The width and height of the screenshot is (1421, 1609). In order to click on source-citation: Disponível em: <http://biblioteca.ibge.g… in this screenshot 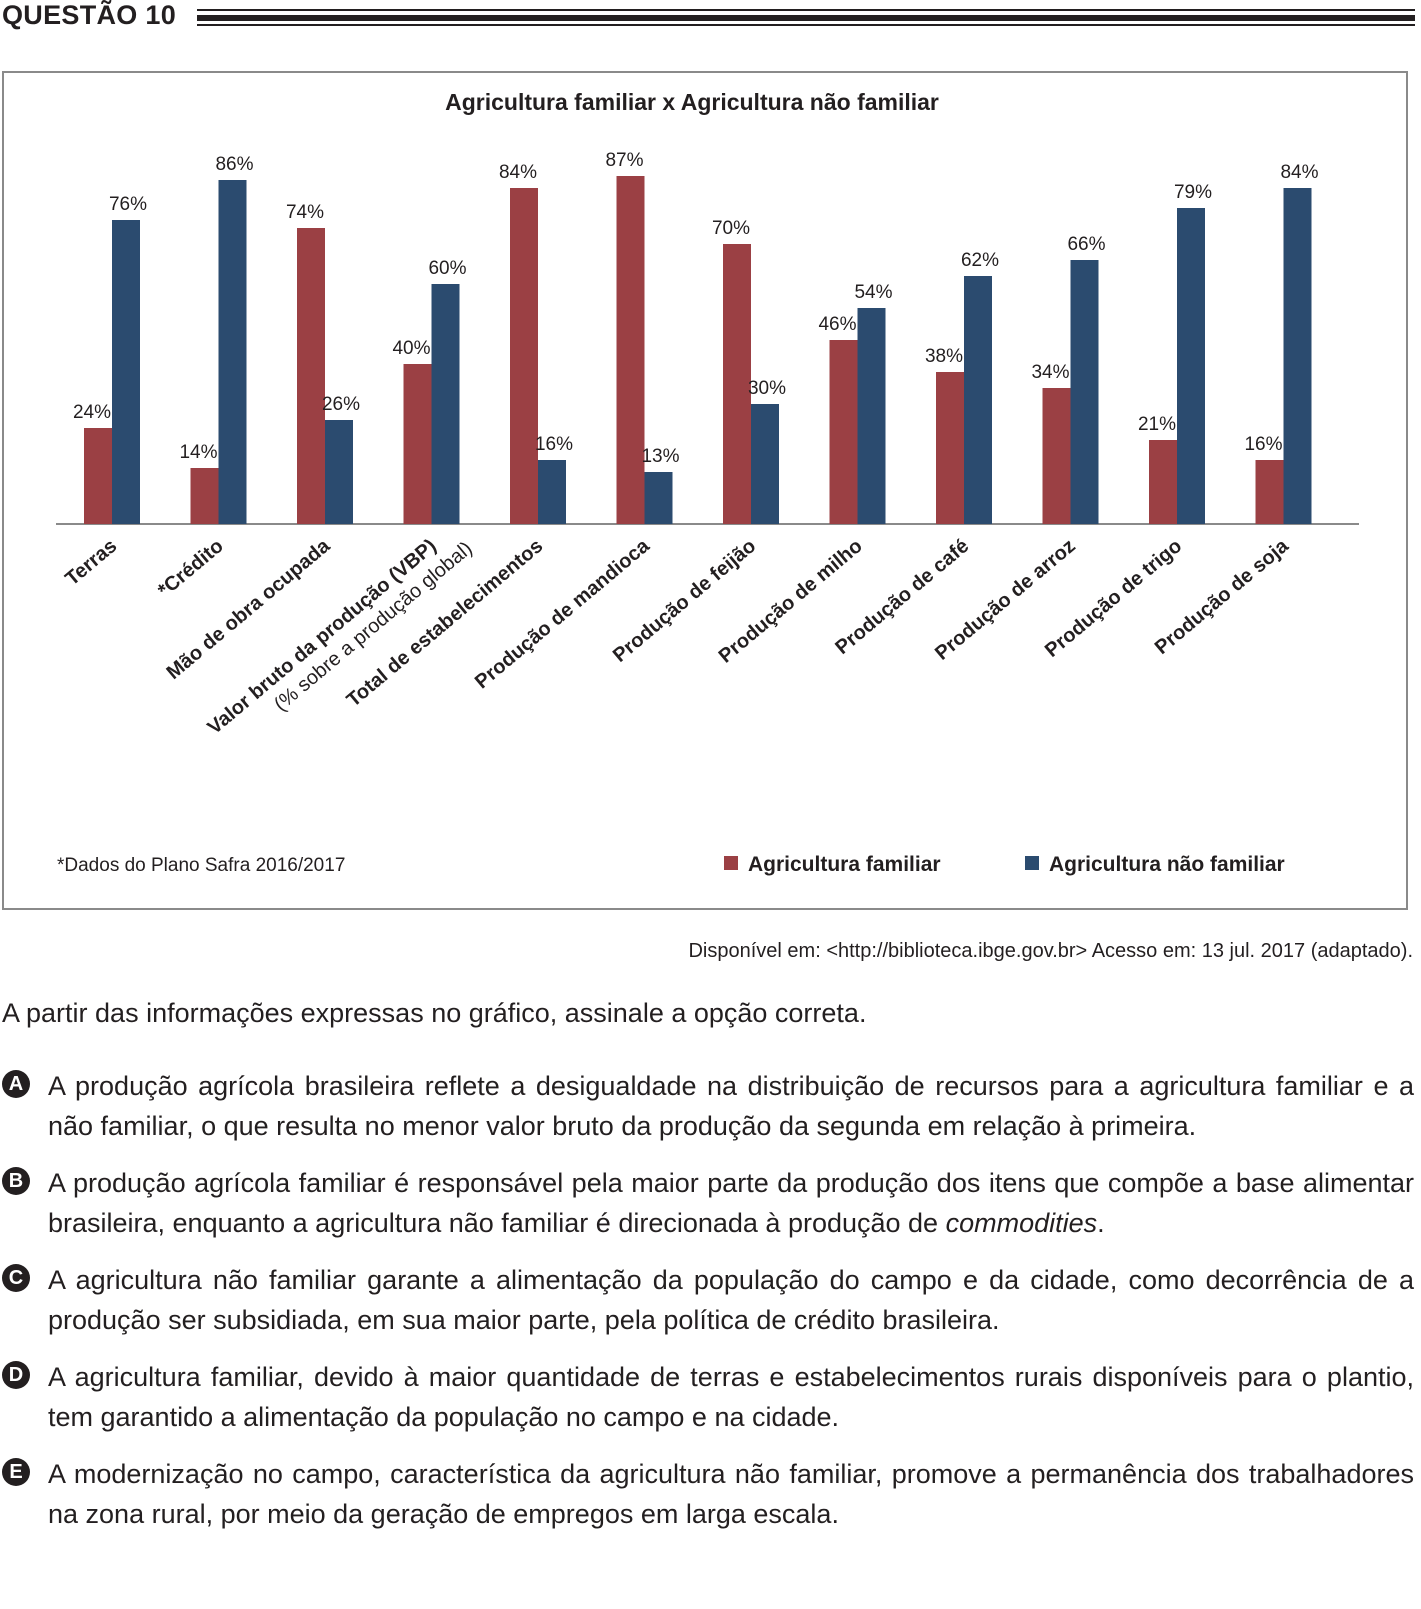, I will do `click(1050, 951)`.